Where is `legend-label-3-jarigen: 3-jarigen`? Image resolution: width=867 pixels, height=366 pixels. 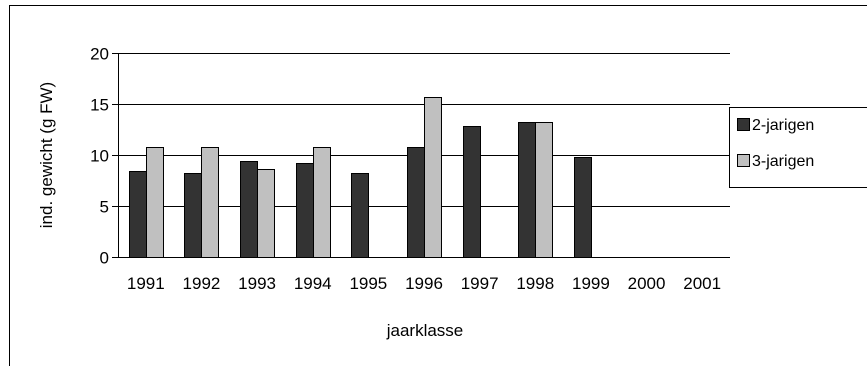 legend-label-3-jarigen: 3-jarigen is located at coordinates (783, 161).